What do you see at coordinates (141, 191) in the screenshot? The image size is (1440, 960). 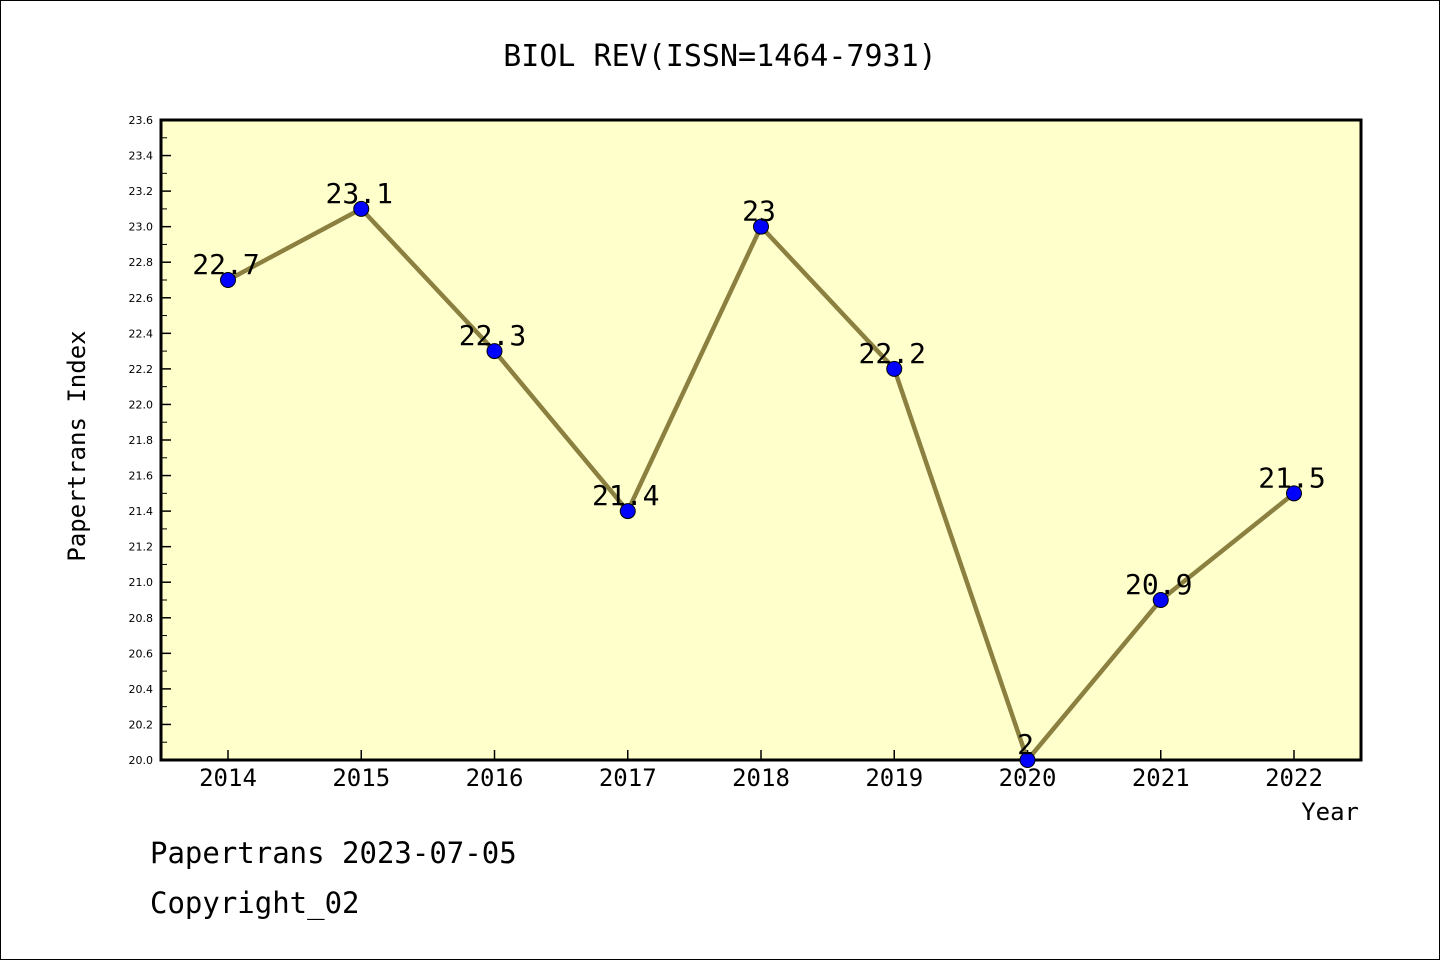 I see `y-tick-label: 23.2` at bounding box center [141, 191].